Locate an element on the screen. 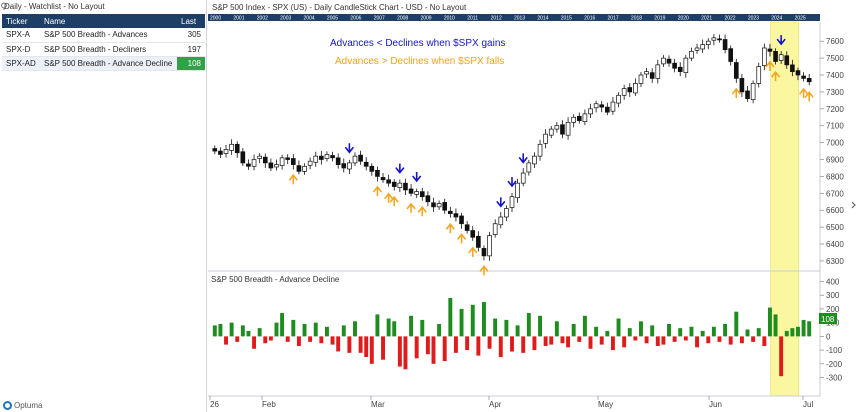 The image size is (860, 412). ticker-cell: SPX-D is located at coordinates (21, 49).